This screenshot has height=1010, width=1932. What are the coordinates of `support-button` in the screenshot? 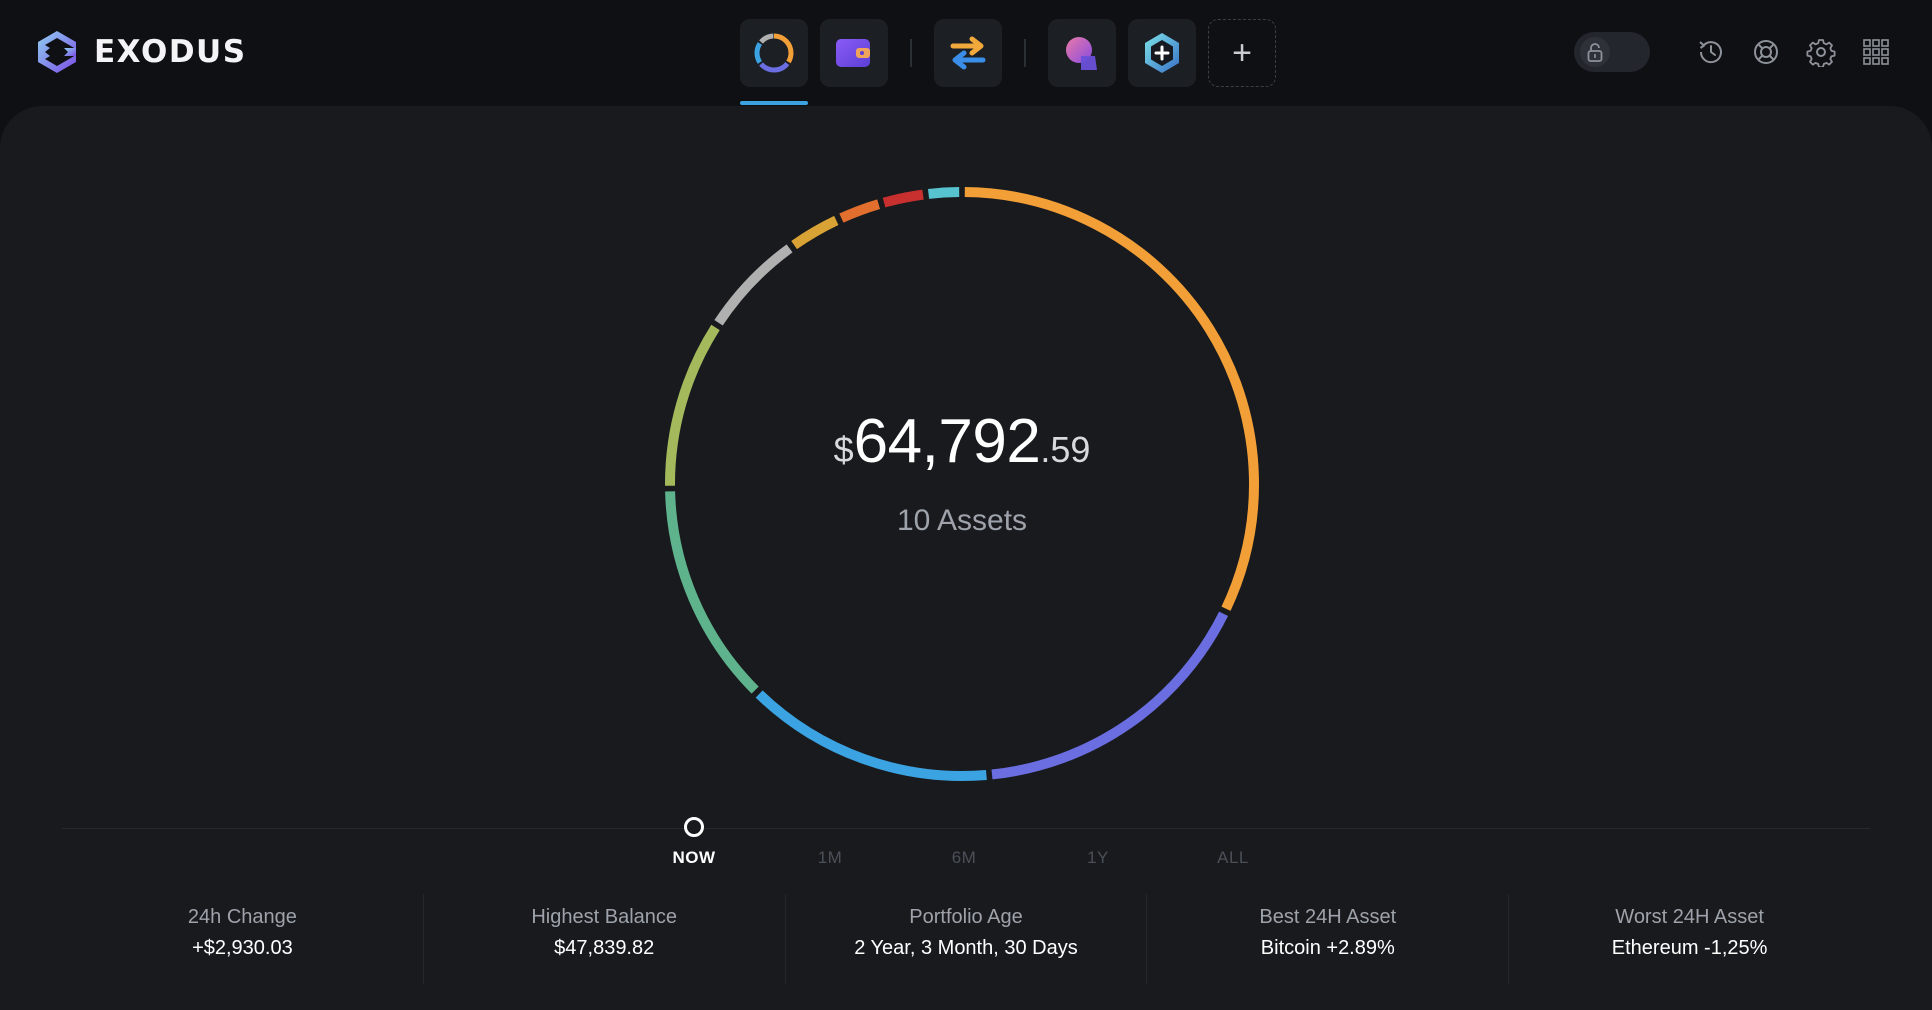 It's located at (1766, 52).